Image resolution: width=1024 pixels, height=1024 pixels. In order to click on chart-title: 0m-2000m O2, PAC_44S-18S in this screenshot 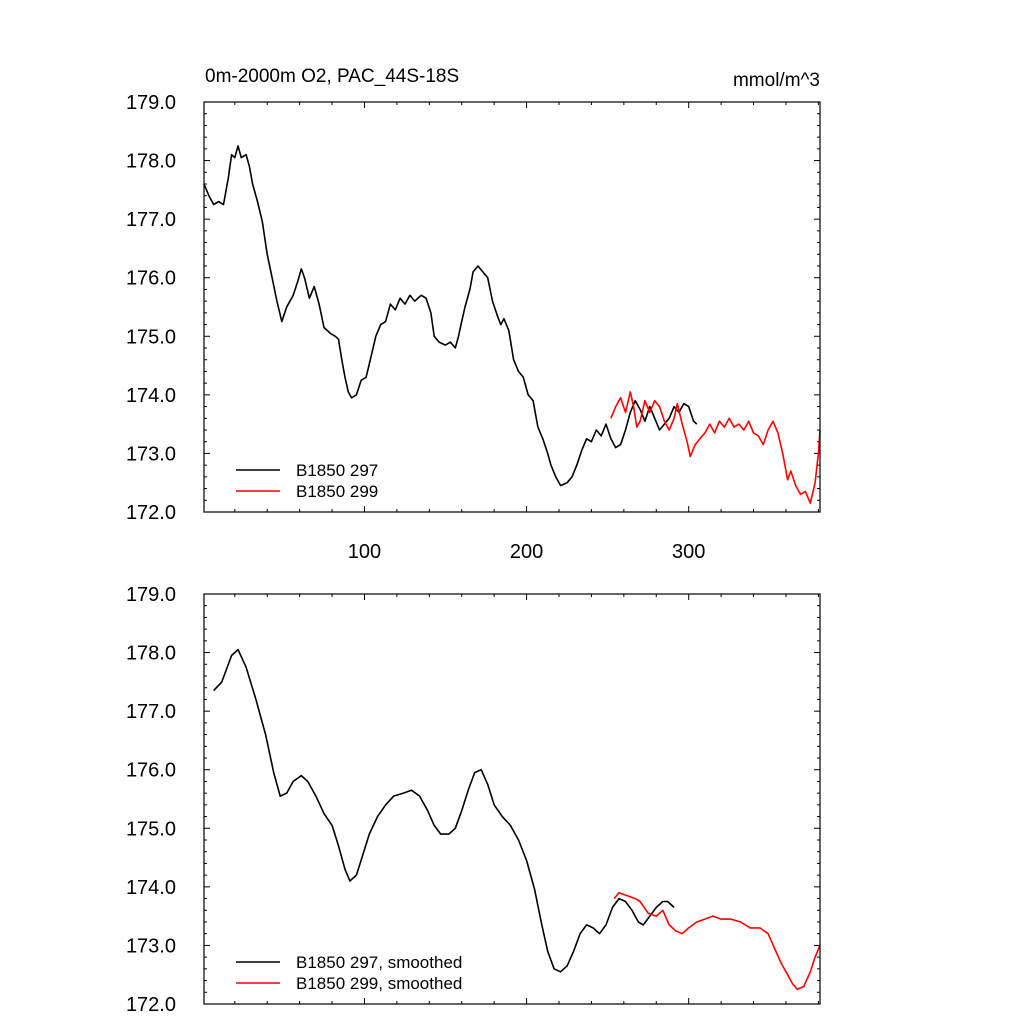, I will do `click(332, 76)`.